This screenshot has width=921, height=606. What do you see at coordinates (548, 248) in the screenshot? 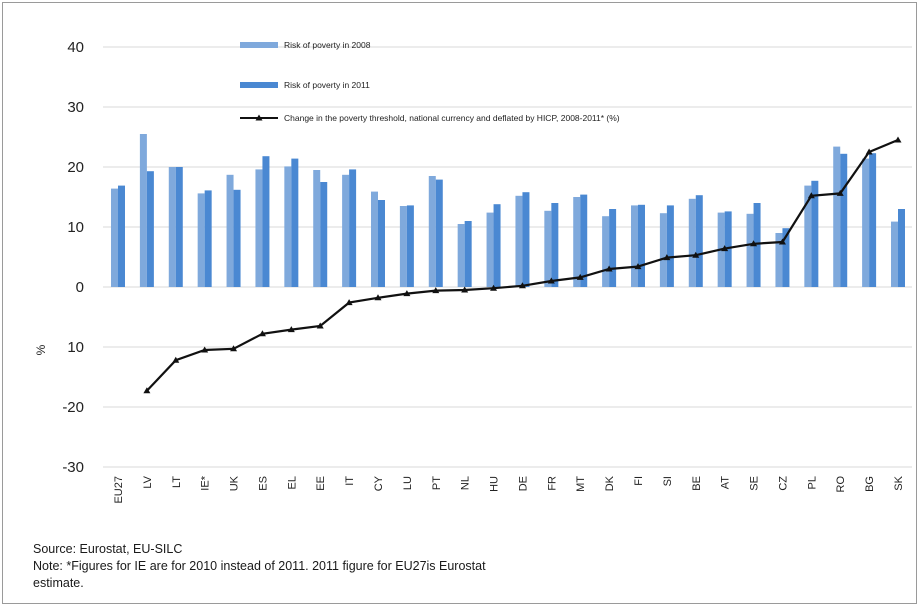
I see `bar-2008-FR` at bounding box center [548, 248].